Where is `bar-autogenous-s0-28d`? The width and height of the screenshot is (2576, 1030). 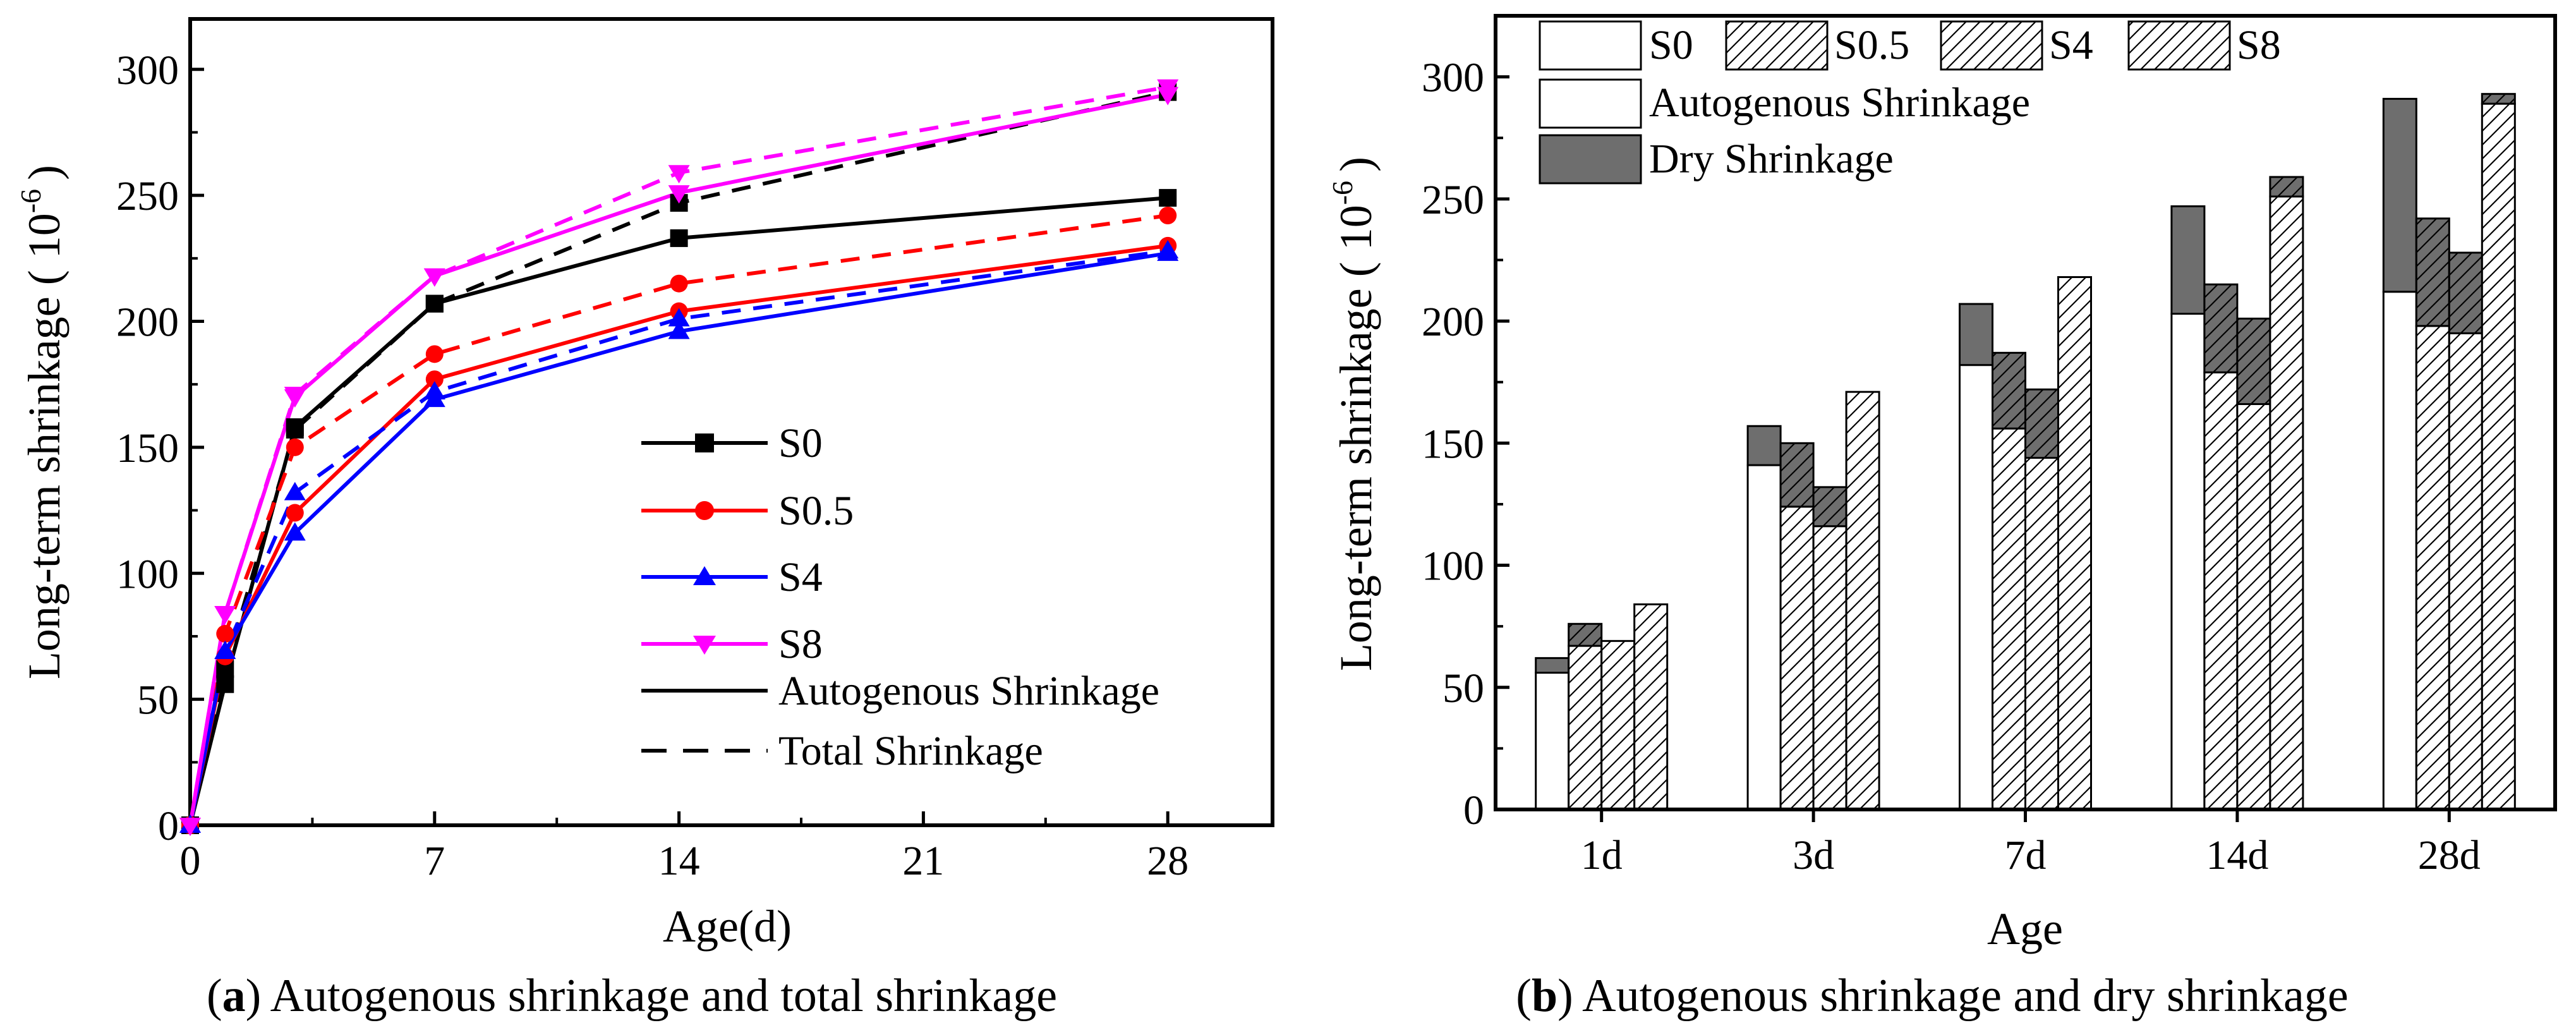
bar-autogenous-s0-28d is located at coordinates (2399, 551).